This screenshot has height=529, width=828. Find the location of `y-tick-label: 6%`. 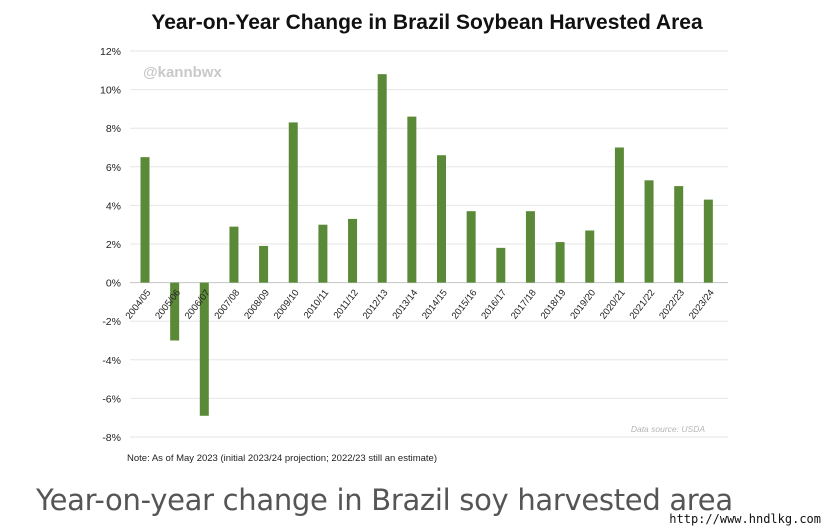

y-tick-label: 6% is located at coordinates (113, 168).